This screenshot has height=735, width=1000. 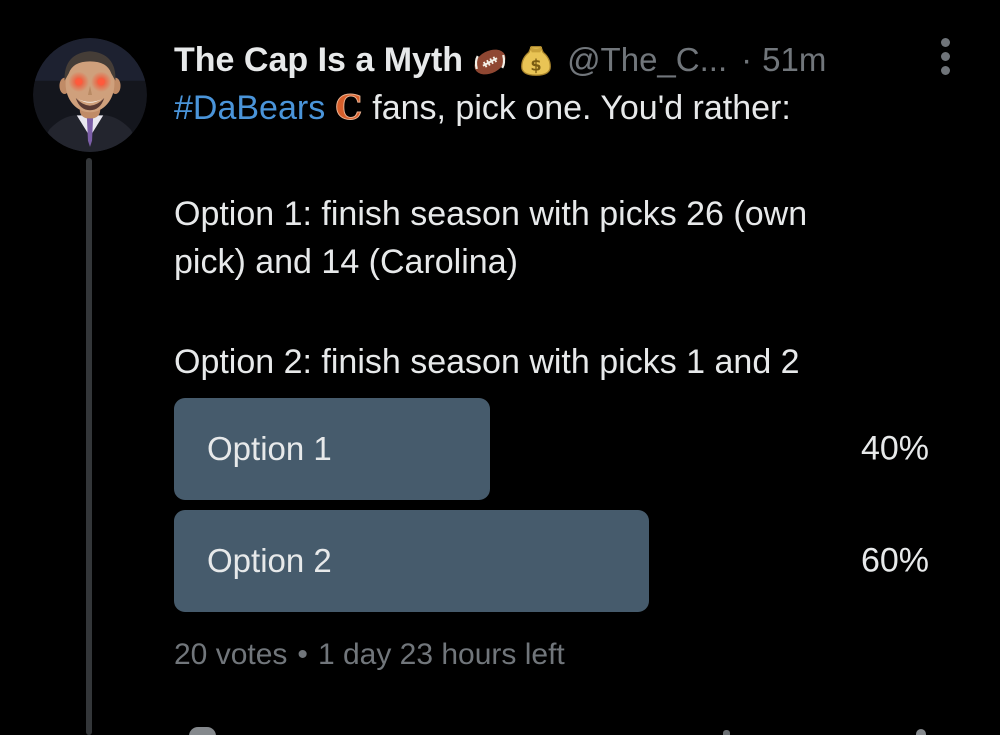 What do you see at coordinates (202, 731) in the screenshot?
I see `reply-icon` at bounding box center [202, 731].